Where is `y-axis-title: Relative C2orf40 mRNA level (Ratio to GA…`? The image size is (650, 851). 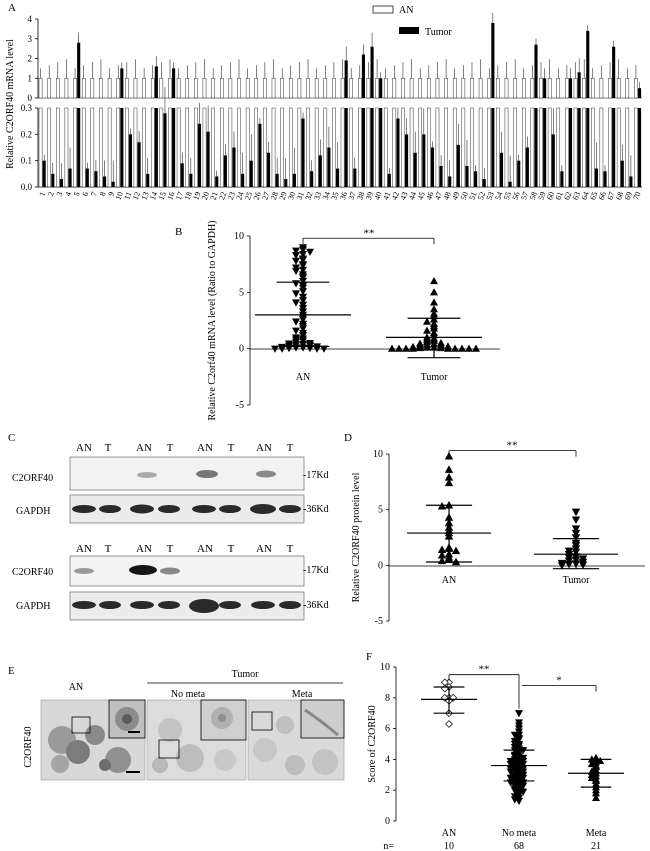 y-axis-title: Relative C2orf40 mRNA level (Ratio to GA… is located at coordinates (212, 321).